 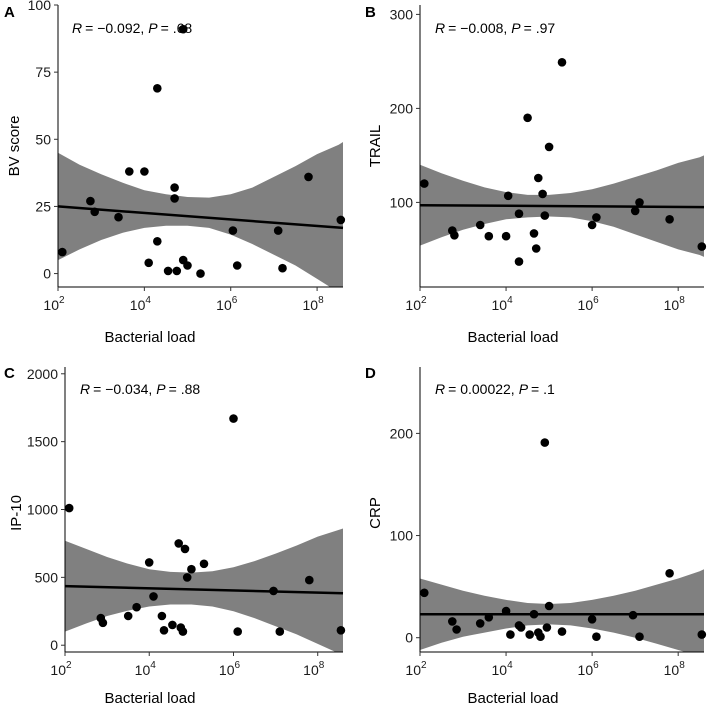 What do you see at coordinates (132, 28) in the screenshot?
I see `correlation-annotation: R = −0.092, P = .68` at bounding box center [132, 28].